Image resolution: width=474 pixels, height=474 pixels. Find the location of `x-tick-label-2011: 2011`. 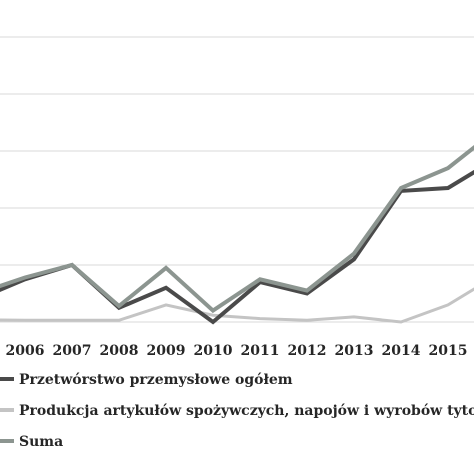

x-tick-label-2011: 2011 is located at coordinates (260, 351).